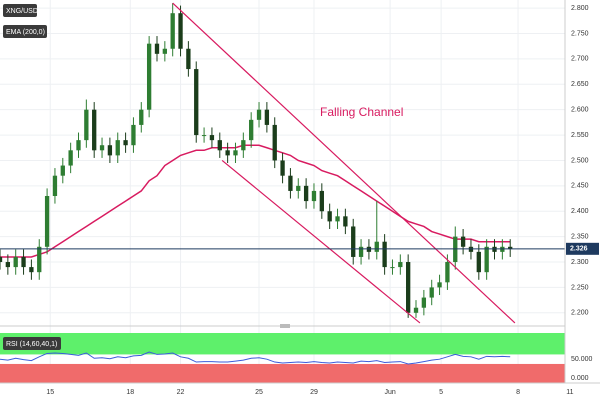 The image size is (600, 400). Describe the element at coordinates (580, 287) in the screenshot. I see `y-tick-label: 2.250` at that location.